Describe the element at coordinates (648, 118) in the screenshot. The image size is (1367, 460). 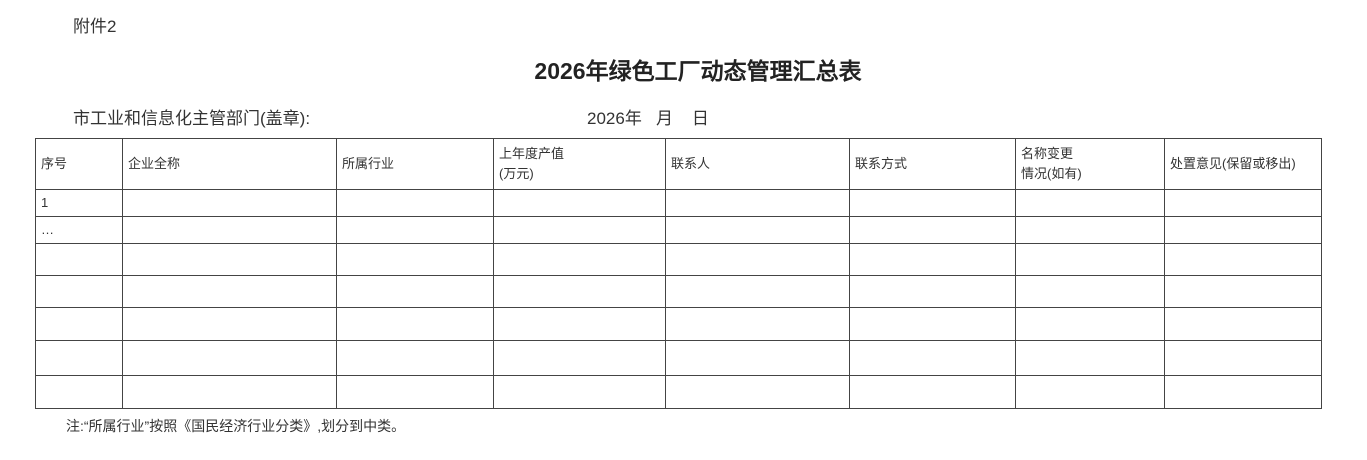
I see `date-line: 2026年 月 日` at that location.